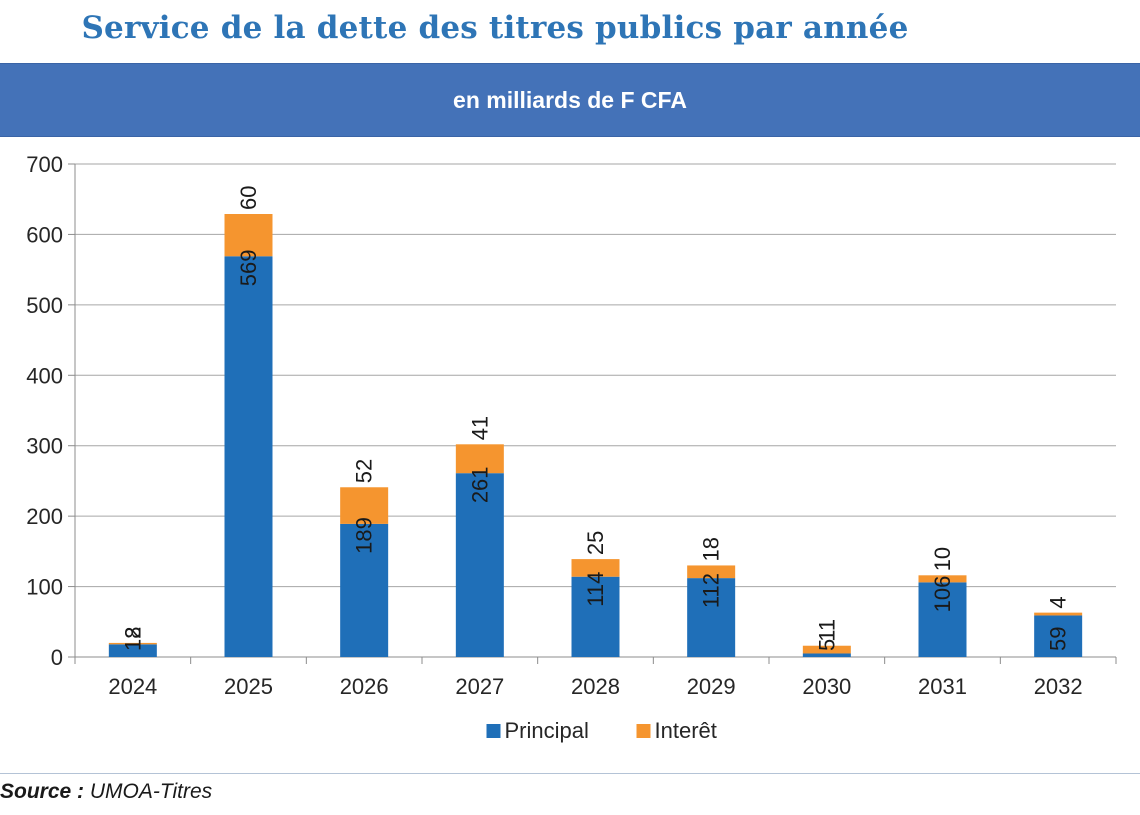 This screenshot has width=1140, height=815. What do you see at coordinates (711, 617) in the screenshot?
I see `bar-principal-2029` at bounding box center [711, 617].